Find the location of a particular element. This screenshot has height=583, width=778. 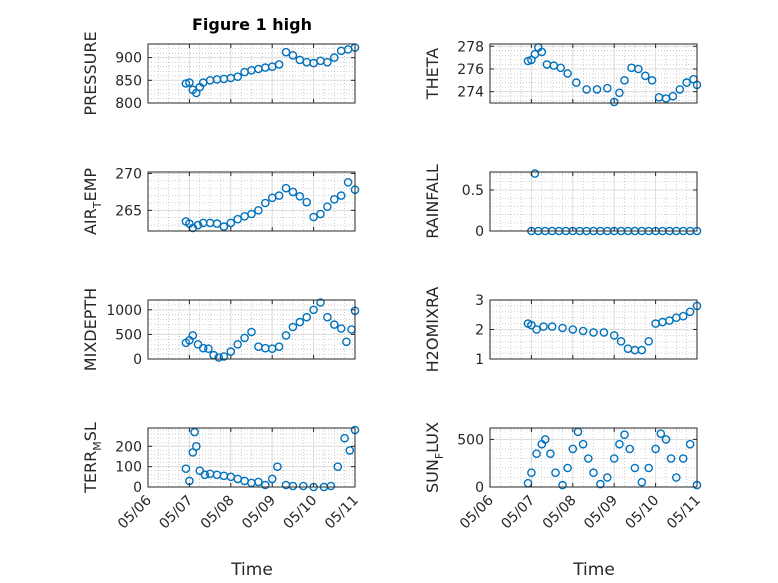

subplot-pressure: 800 850 900 PRESSURE is located at coordinates (220, 73).